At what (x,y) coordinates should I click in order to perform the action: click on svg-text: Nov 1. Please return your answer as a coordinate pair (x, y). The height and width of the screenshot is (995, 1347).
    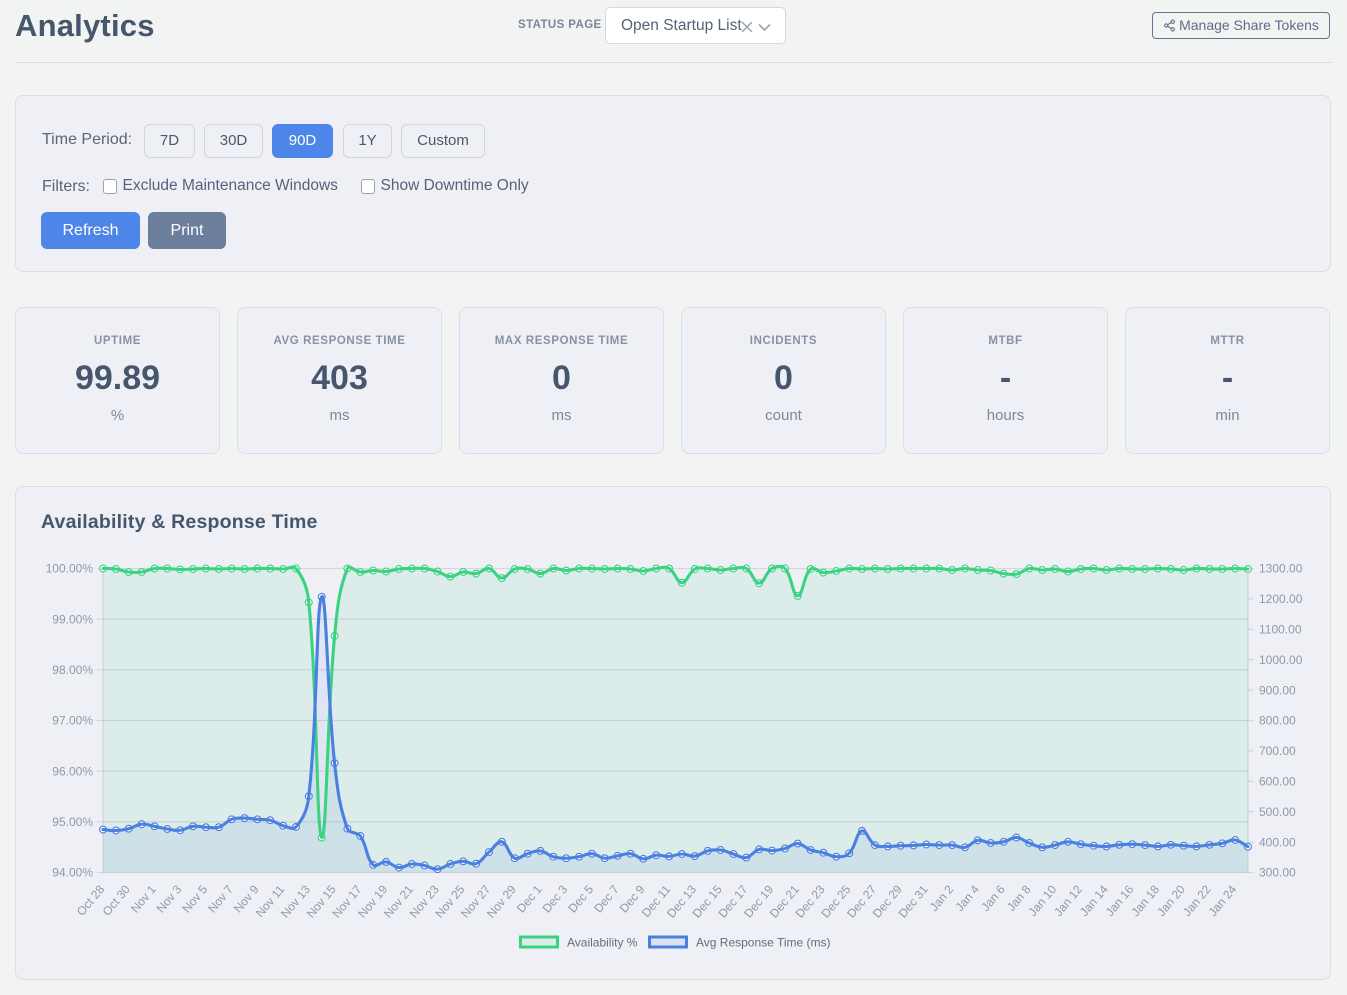
    Looking at the image, I should click on (143, 898).